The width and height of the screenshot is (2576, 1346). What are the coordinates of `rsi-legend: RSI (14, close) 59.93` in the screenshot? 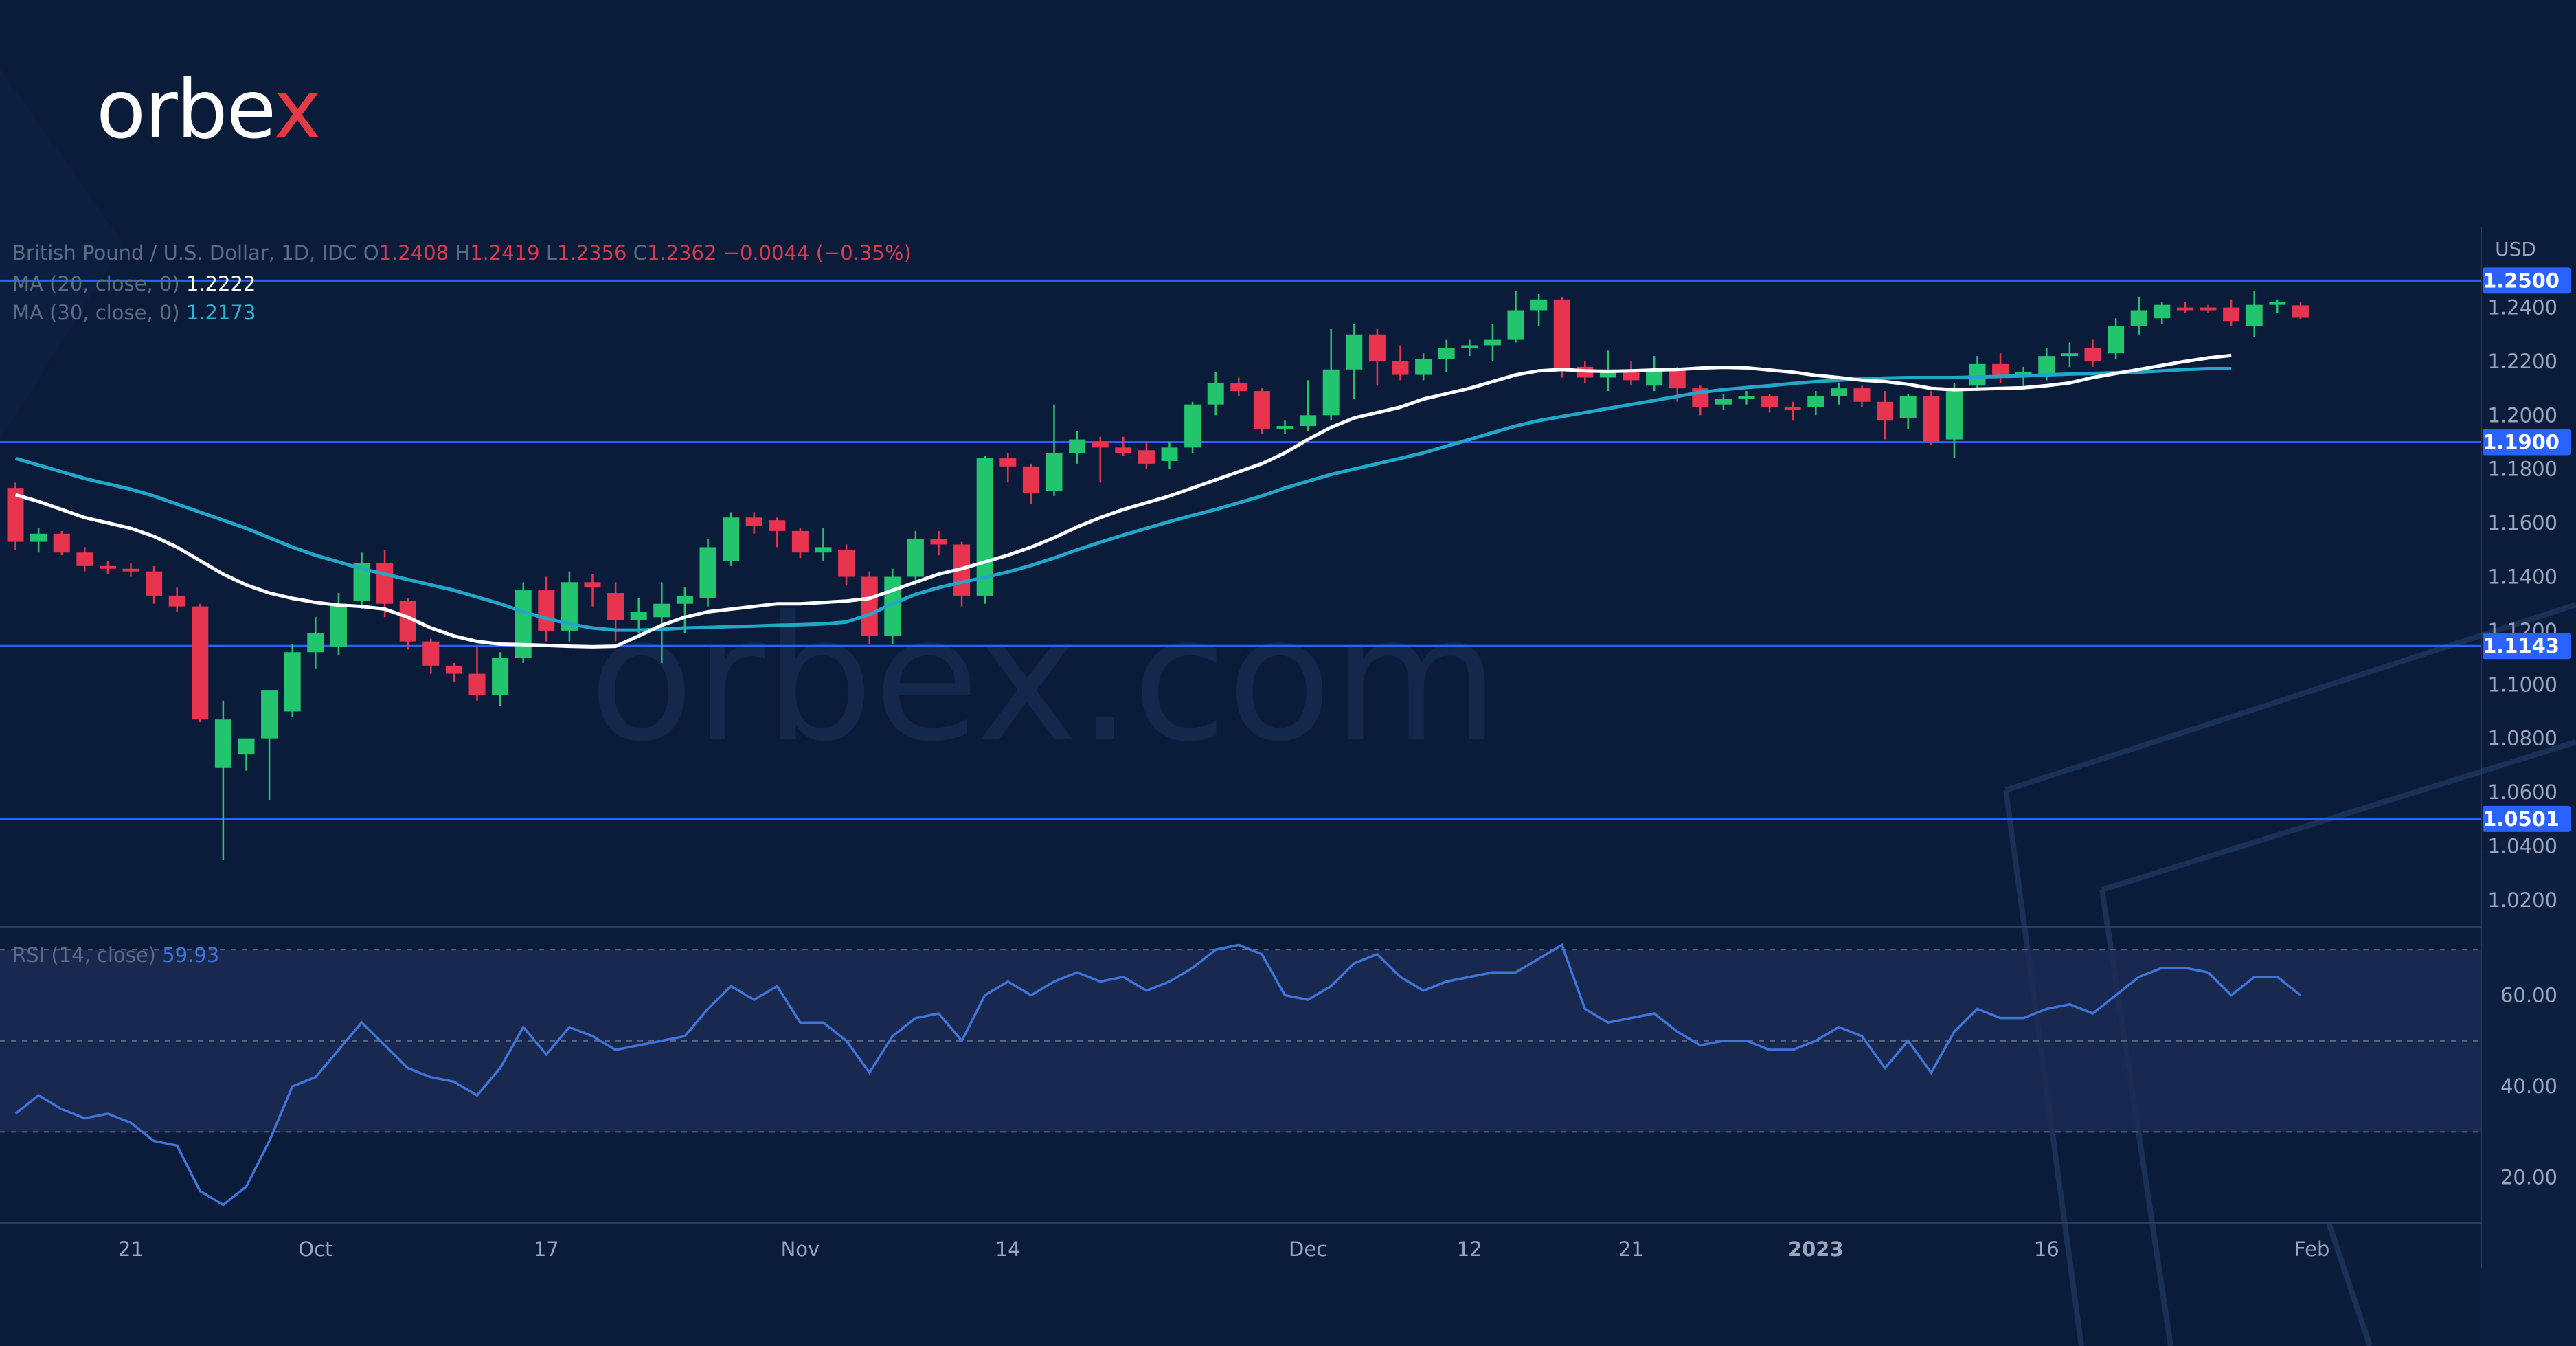 It's located at (116, 955).